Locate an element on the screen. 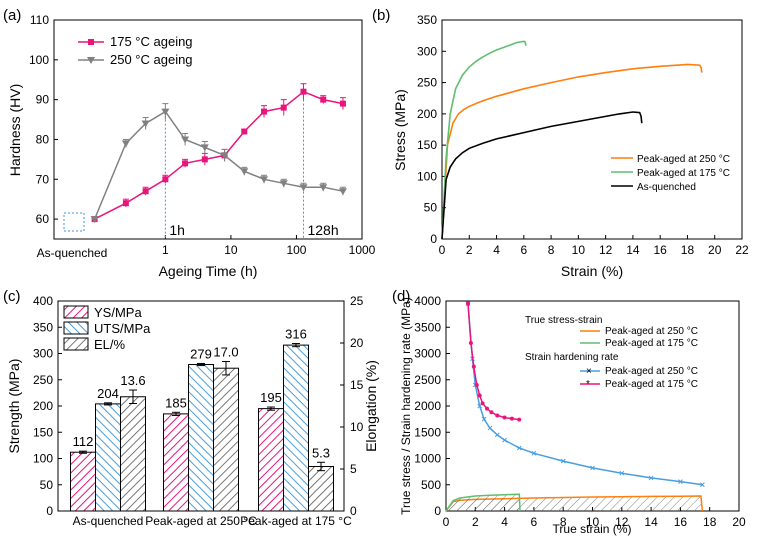 This screenshot has height=541, width=766. b-ytick-label: 0 is located at coordinates (433, 239).